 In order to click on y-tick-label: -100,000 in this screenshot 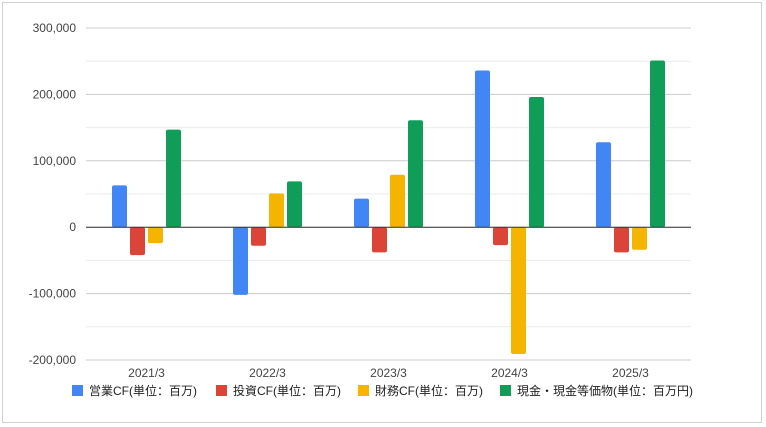, I will do `click(53, 294)`.